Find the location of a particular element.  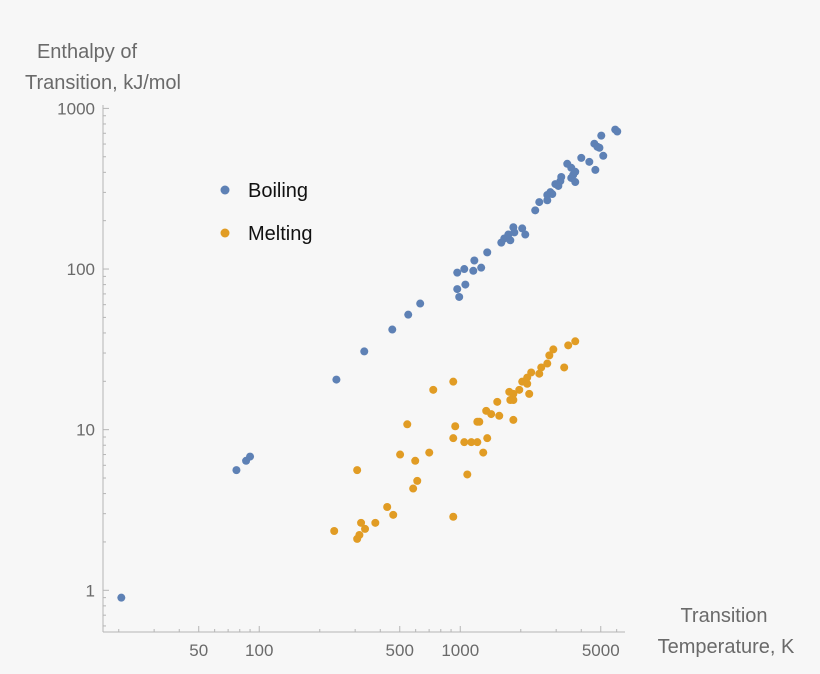

legend-marker-melting is located at coordinates (225, 233).